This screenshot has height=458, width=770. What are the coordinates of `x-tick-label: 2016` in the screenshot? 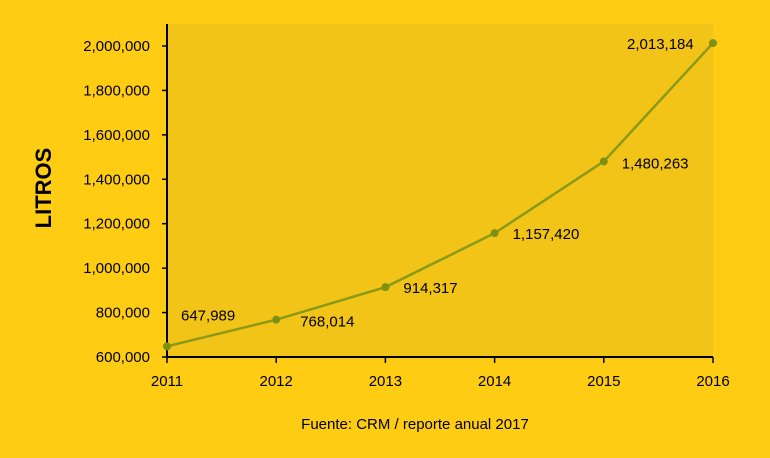 It's located at (712, 381).